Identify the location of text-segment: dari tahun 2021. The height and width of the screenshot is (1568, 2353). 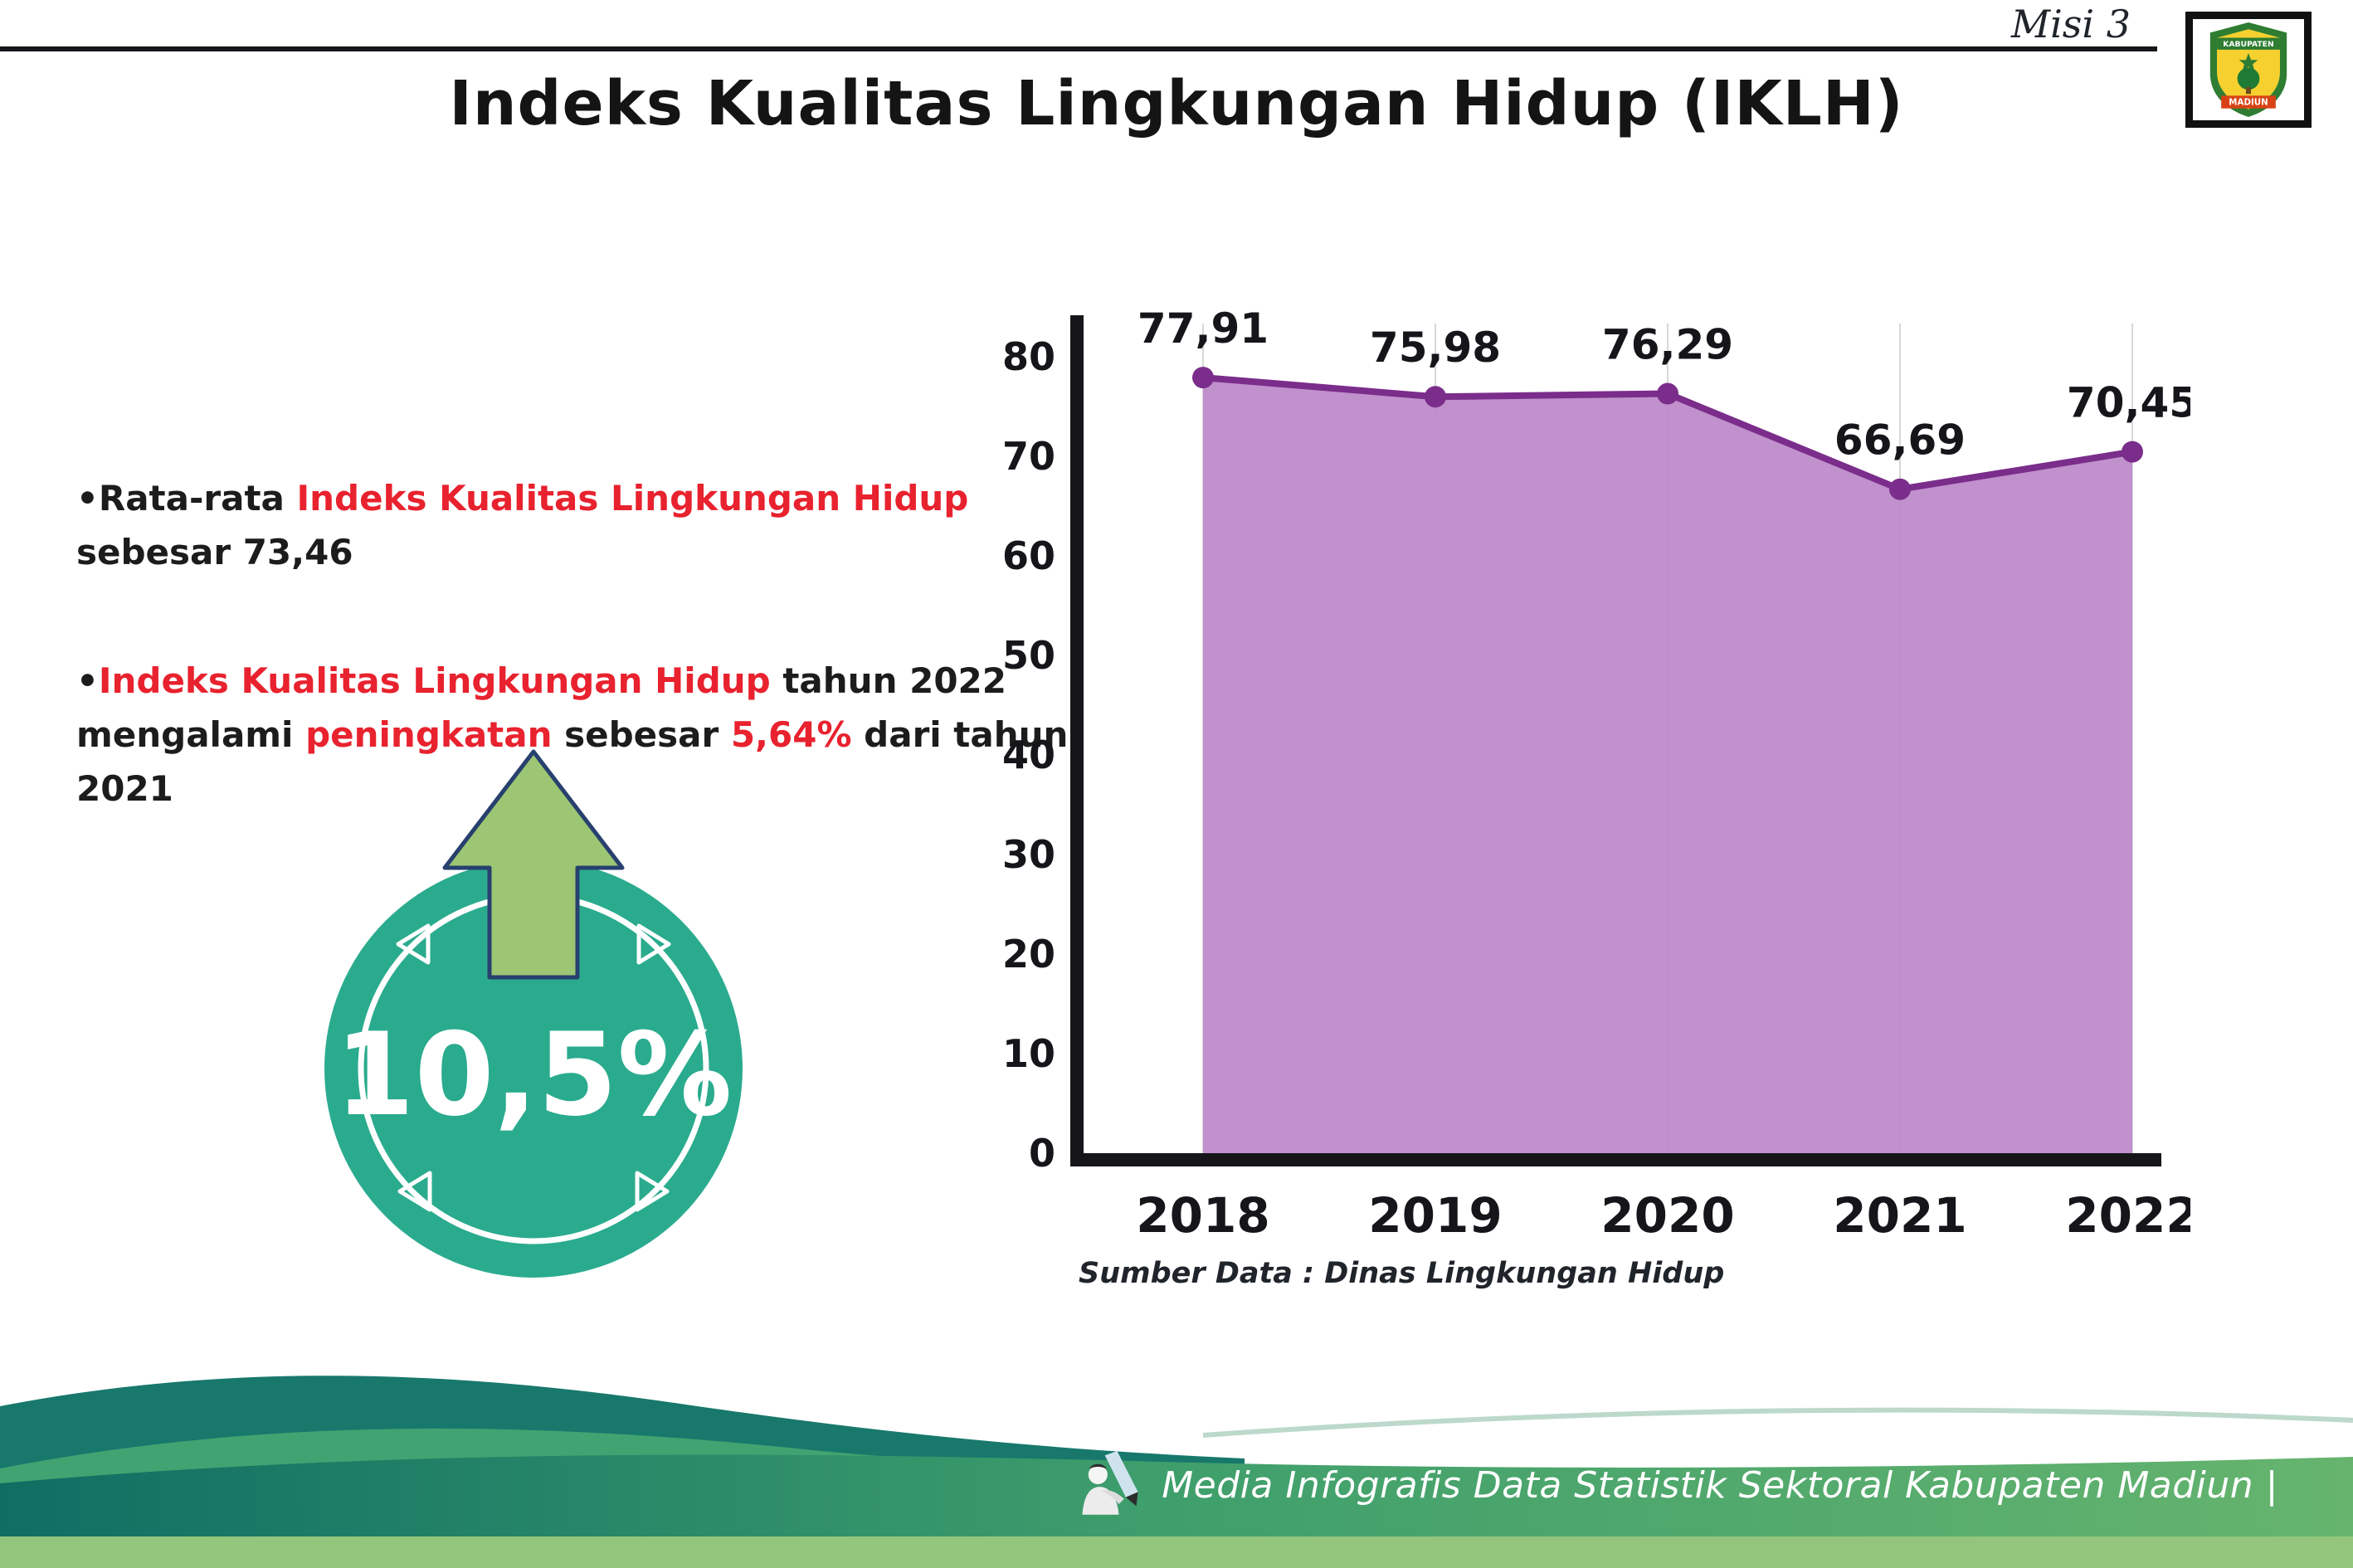
(572, 762).